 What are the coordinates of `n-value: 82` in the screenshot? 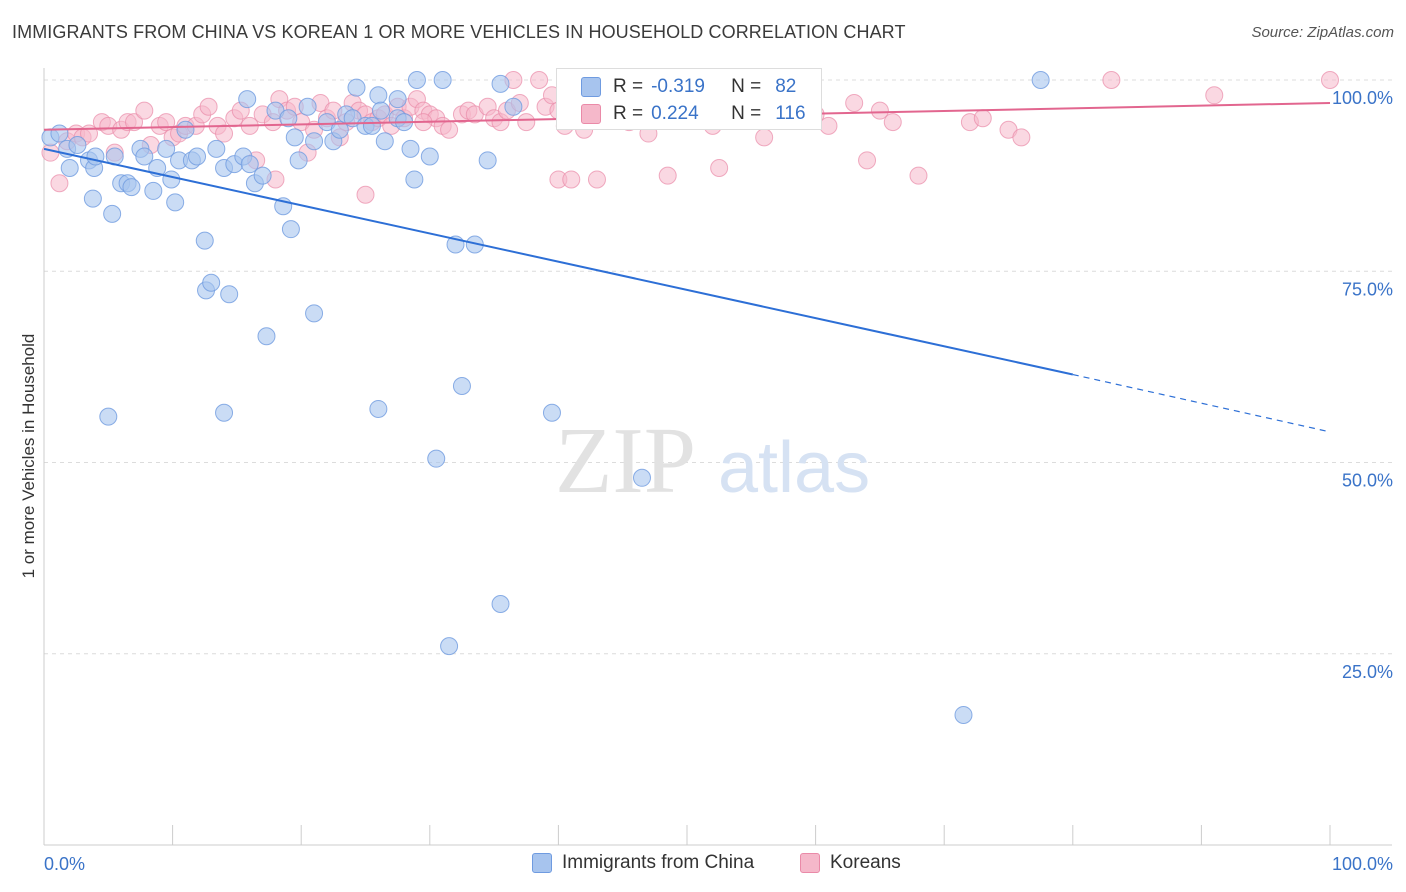 It's located at (786, 86).